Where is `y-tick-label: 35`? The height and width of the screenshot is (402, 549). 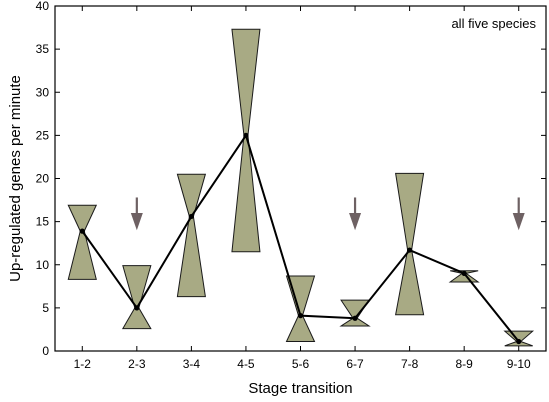
y-tick-label: 35 is located at coordinates (43, 49).